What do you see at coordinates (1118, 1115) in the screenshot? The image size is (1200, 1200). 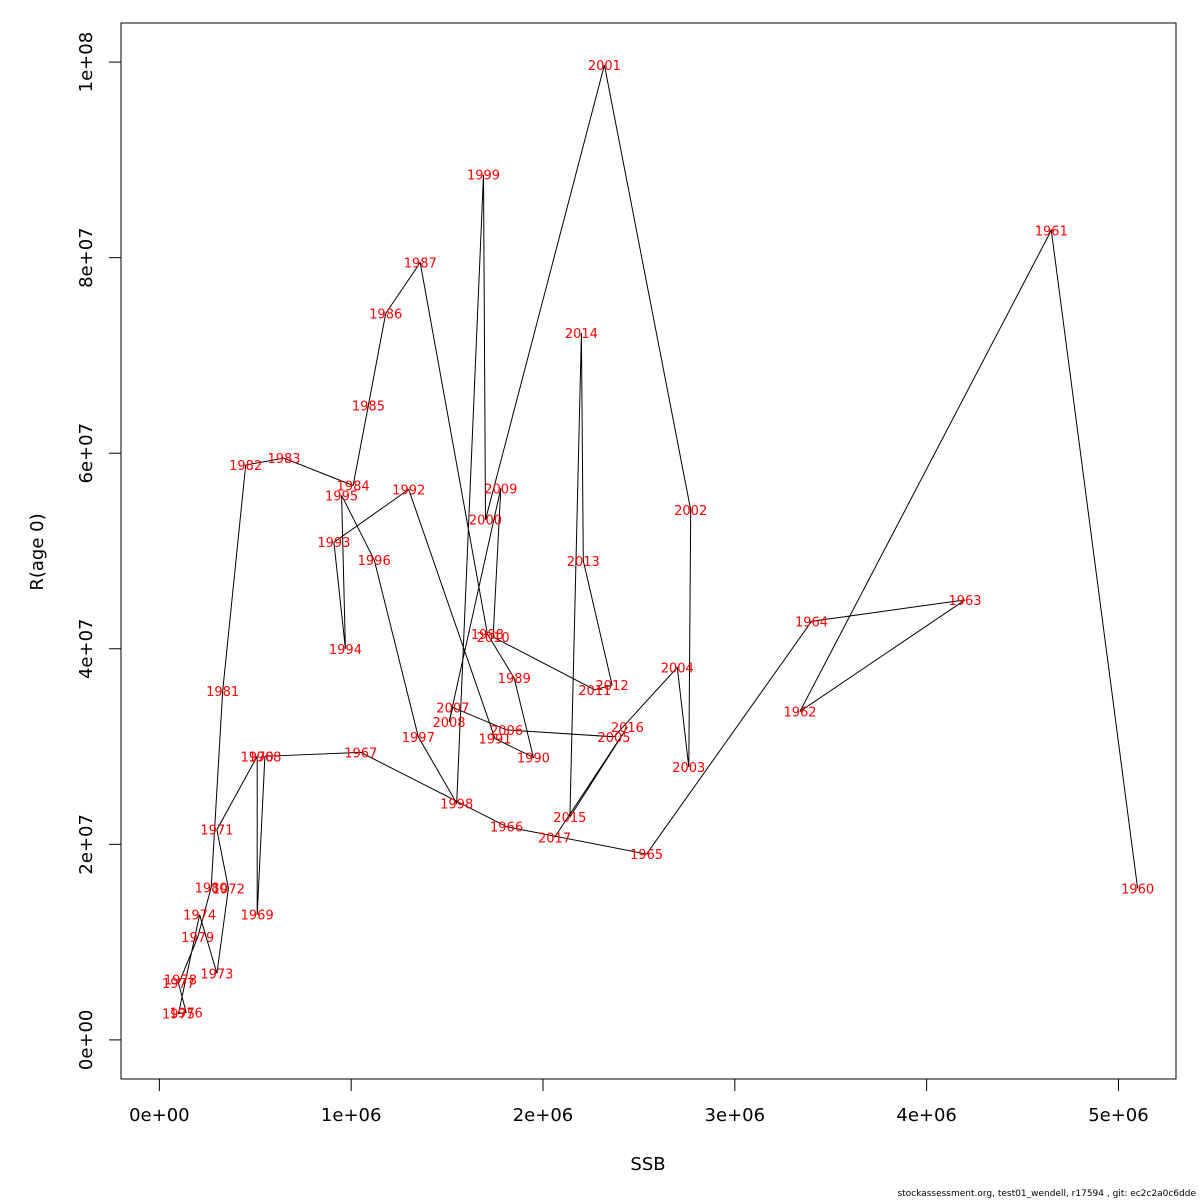 I see `x-tick-label: 5e+06` at bounding box center [1118, 1115].